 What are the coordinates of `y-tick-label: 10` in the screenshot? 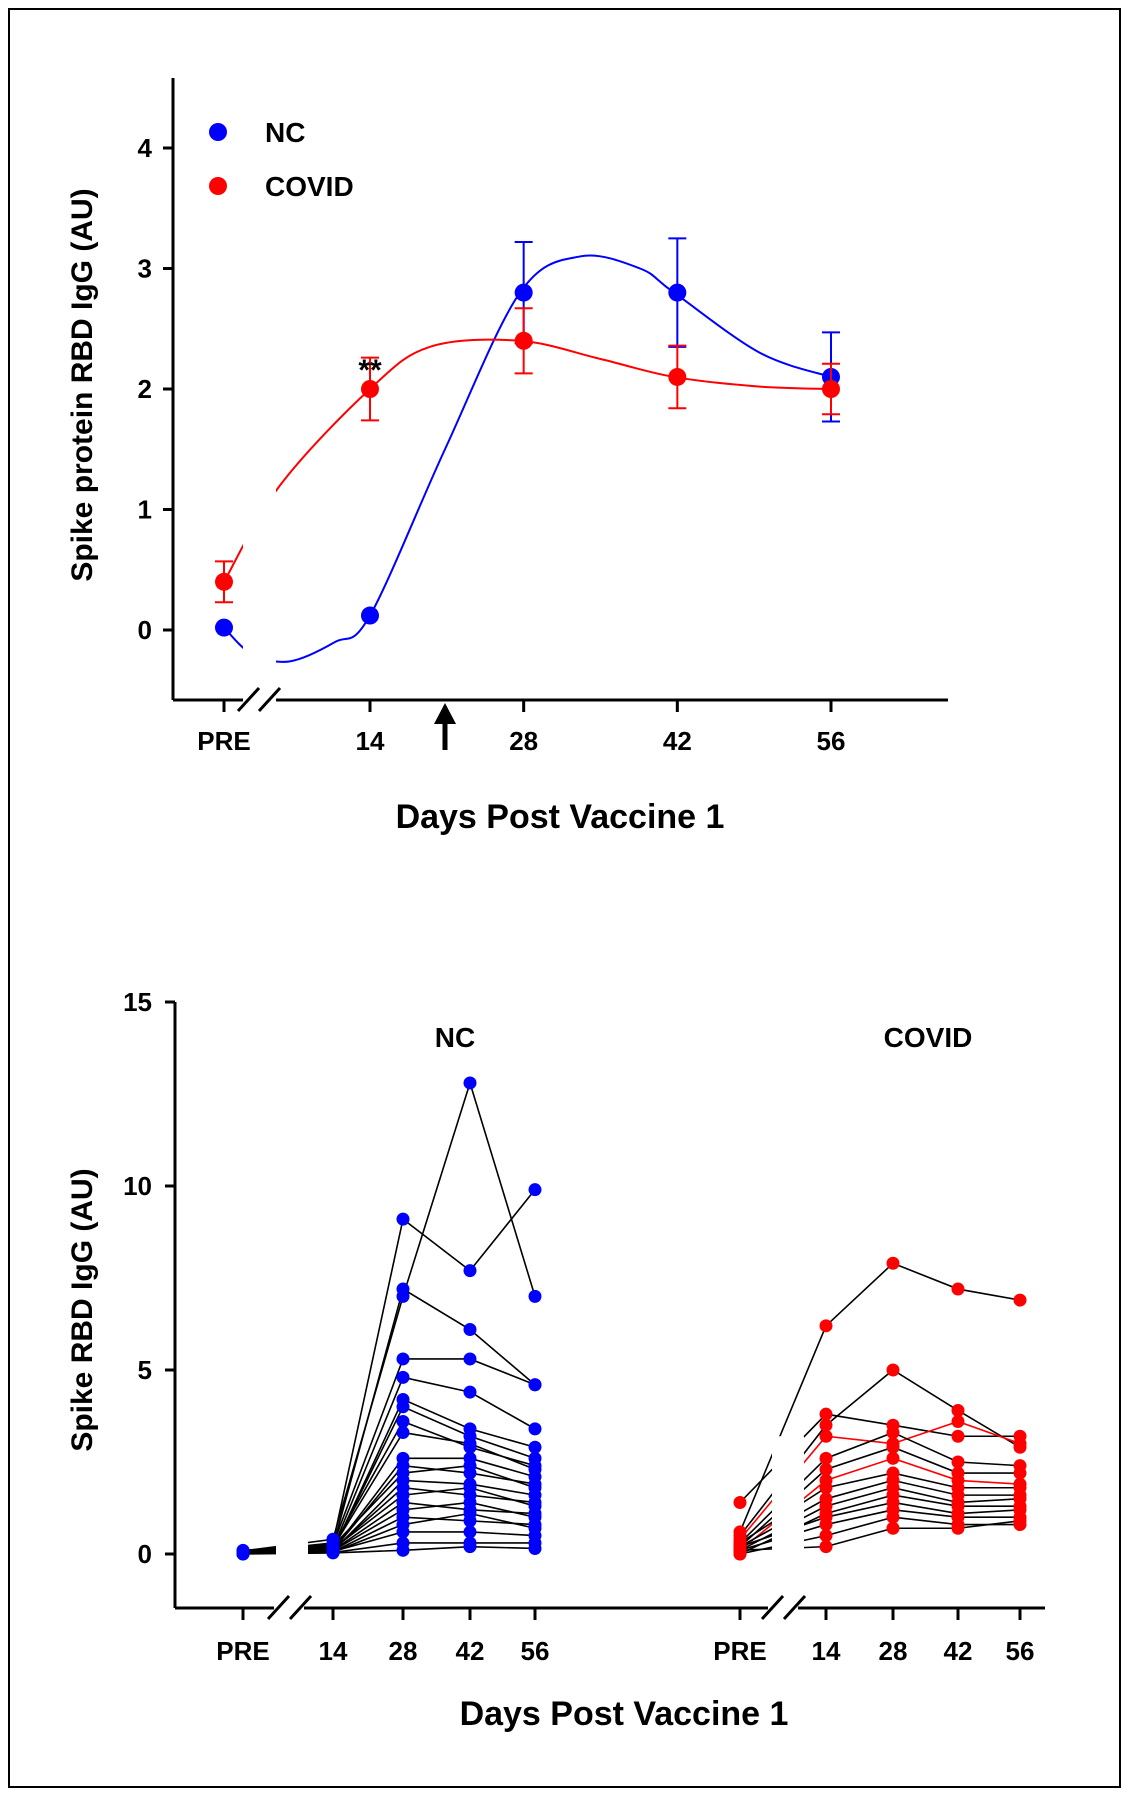 It's located at (137, 1186).